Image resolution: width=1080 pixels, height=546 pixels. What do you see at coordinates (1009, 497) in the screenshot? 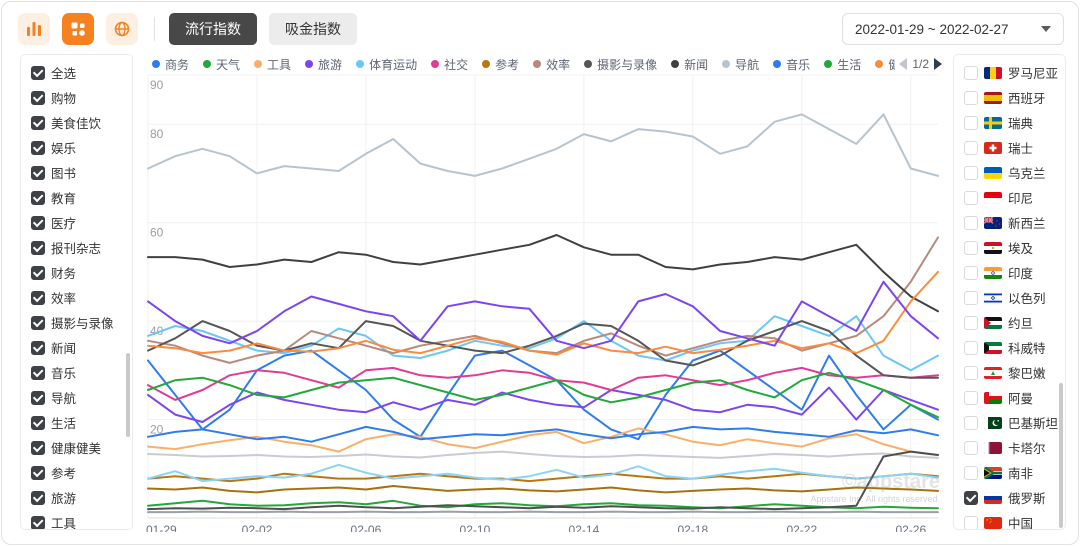
I see `country-item: 俄罗斯` at bounding box center [1009, 497].